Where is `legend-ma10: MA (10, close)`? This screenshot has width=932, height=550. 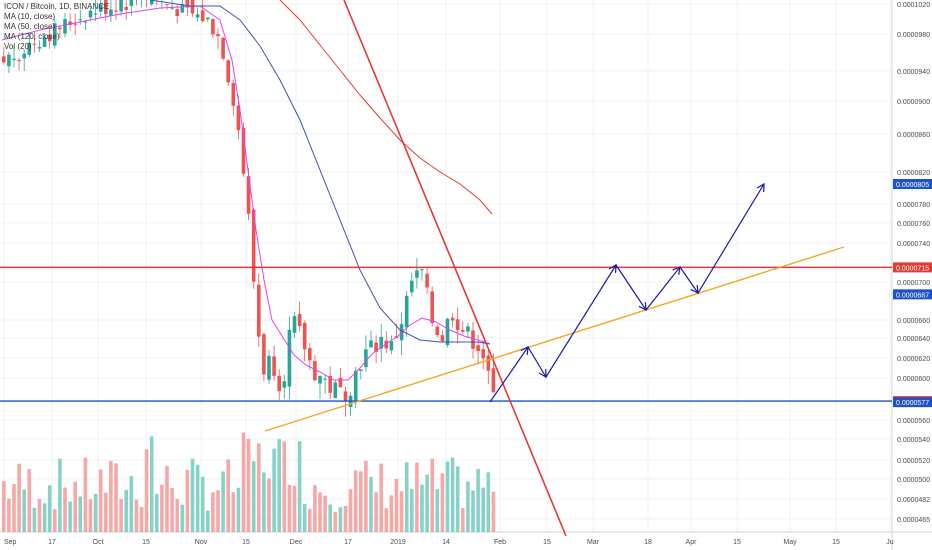 legend-ma10: MA (10, close) is located at coordinates (30, 16).